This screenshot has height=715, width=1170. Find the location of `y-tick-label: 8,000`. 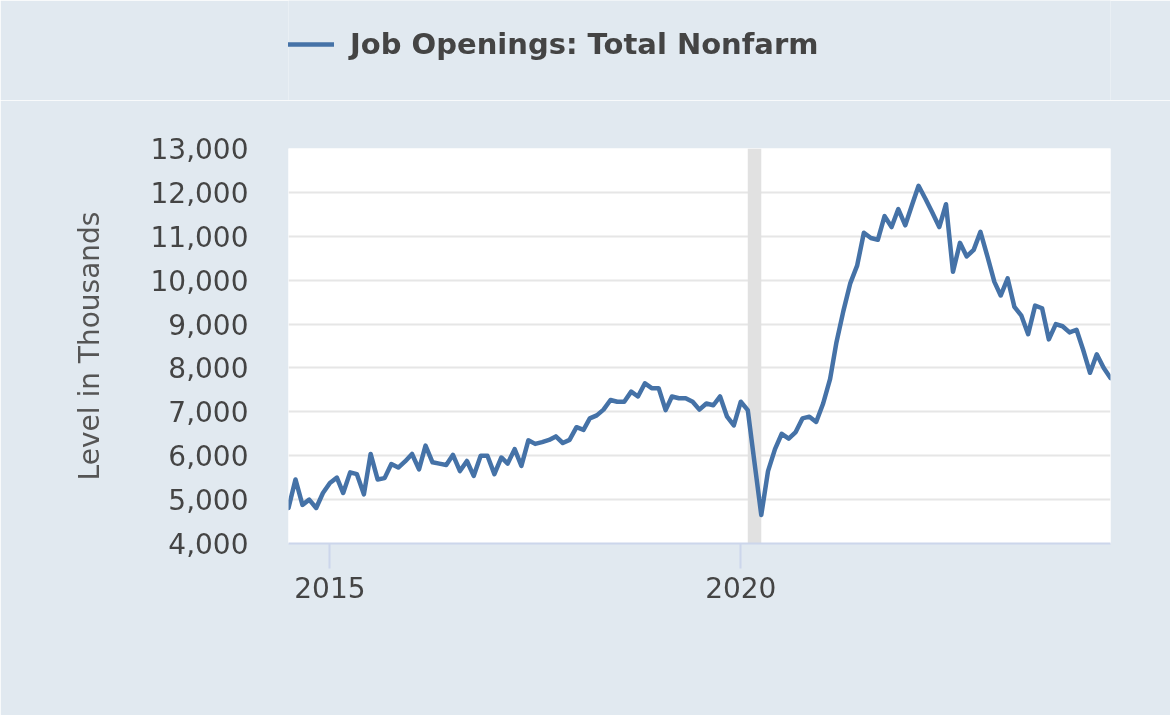

y-tick-label: 8,000 is located at coordinates (208, 369).